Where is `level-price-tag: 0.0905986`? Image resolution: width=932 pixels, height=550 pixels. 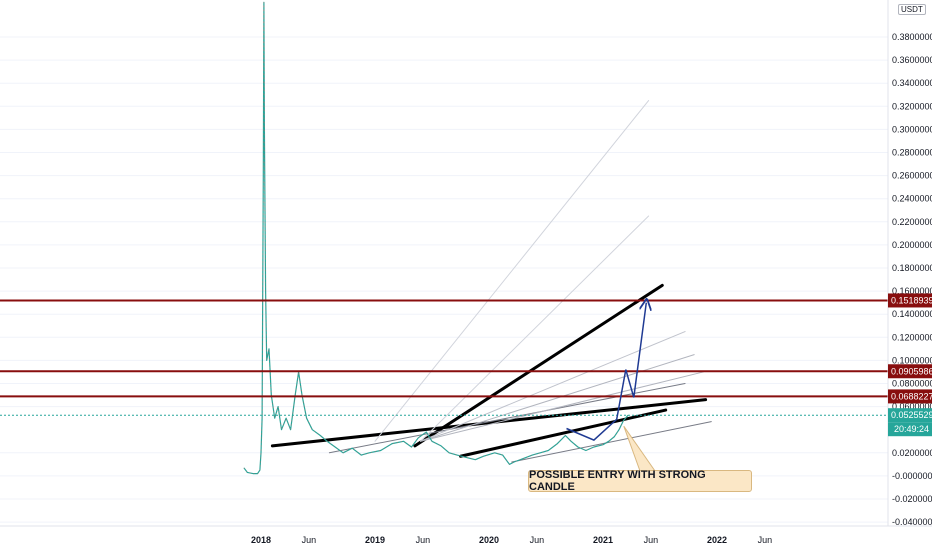 level-price-tag: 0.0905986 is located at coordinates (911, 371).